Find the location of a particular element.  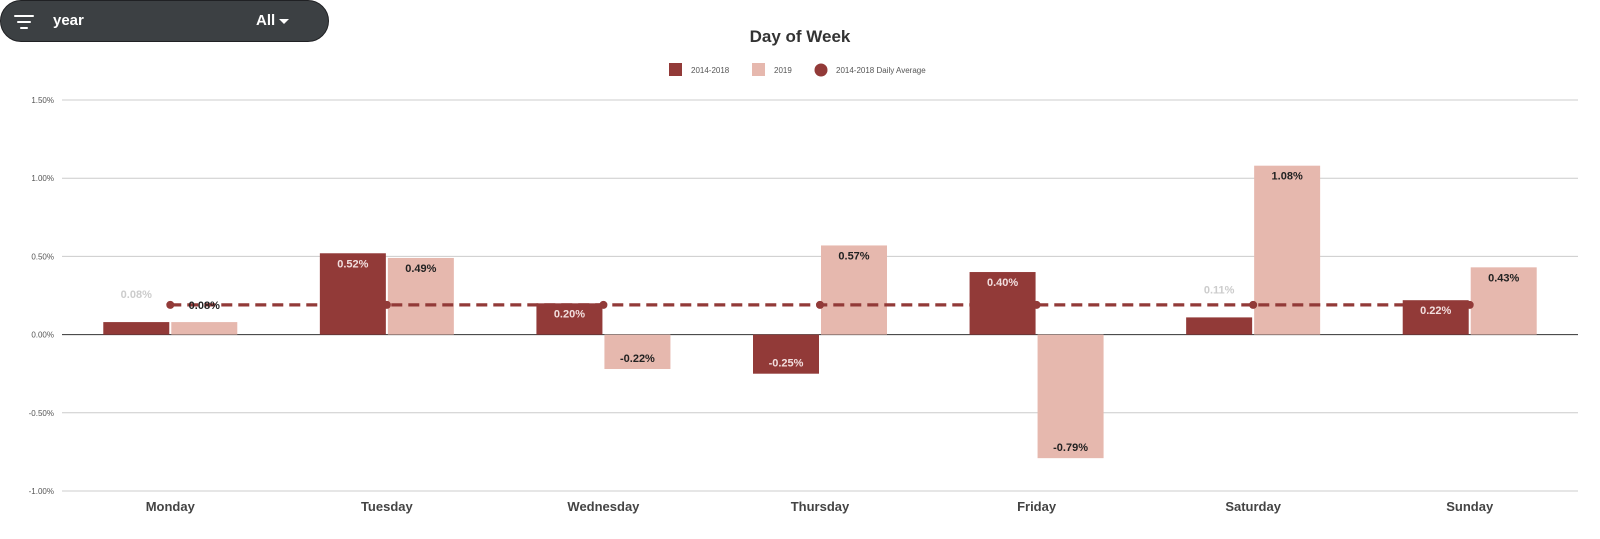

x-tick-label: Saturday is located at coordinates (1253, 506).